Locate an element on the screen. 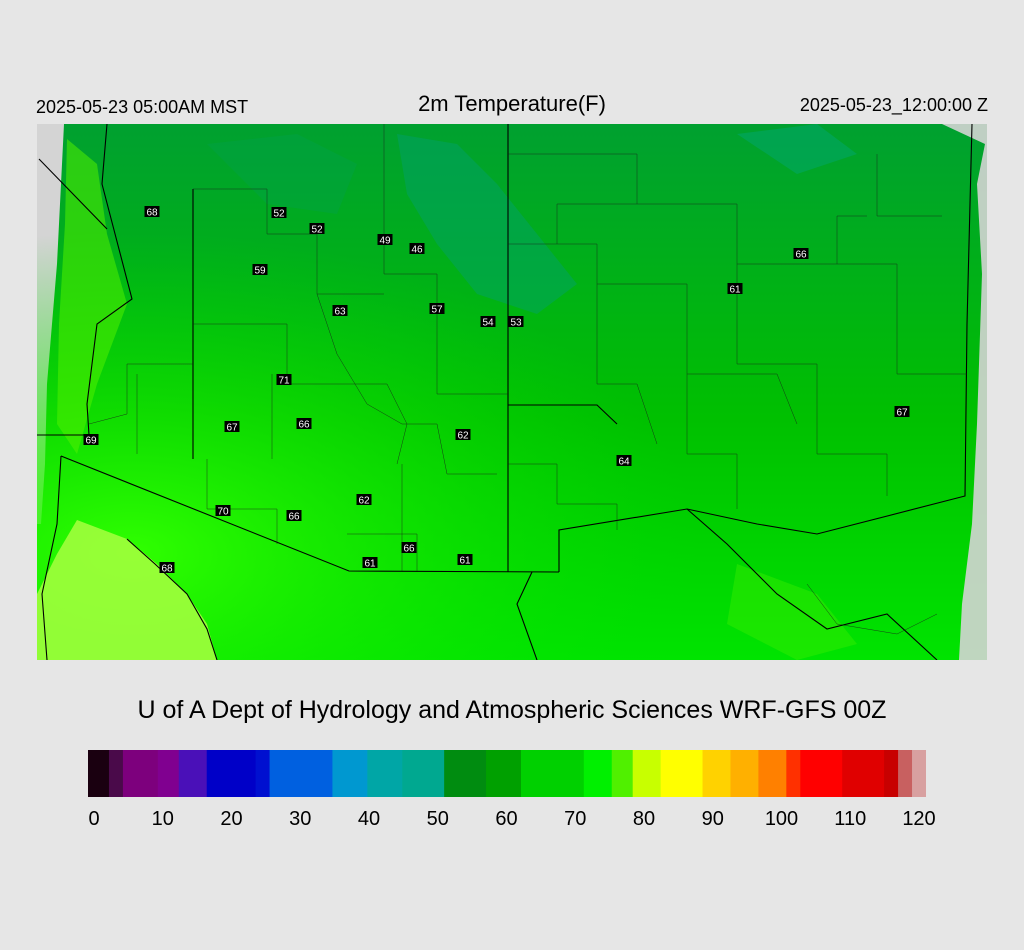 This screenshot has width=1024, height=950. station-temperature-value: 64 is located at coordinates (624, 462).